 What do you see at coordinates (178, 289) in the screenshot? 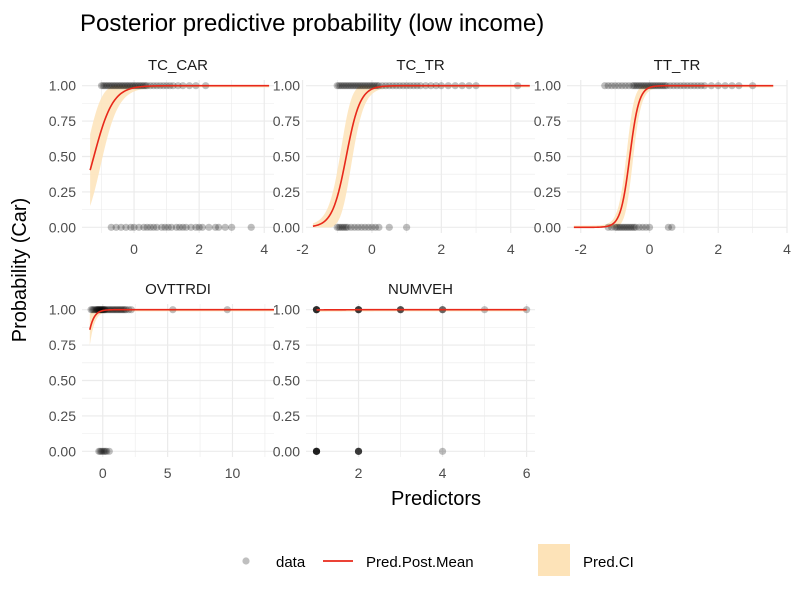
I see `panel-title: OVTTRDI` at bounding box center [178, 289].